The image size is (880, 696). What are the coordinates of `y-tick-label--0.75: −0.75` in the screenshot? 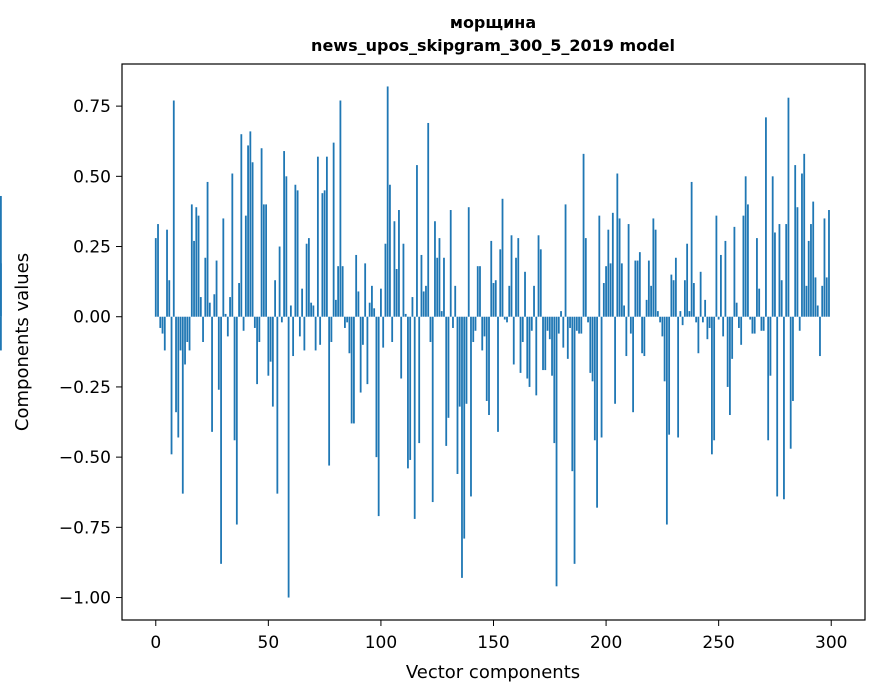 It's located at (85, 528).